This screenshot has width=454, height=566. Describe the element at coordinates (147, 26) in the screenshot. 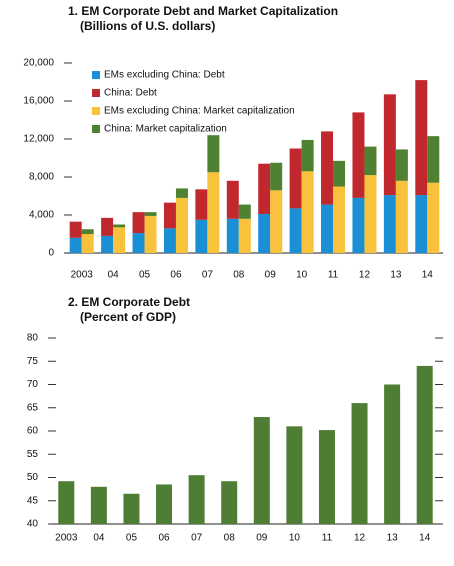

I see `chart-subtitle: (Billions of U.S. dollars)` at that location.